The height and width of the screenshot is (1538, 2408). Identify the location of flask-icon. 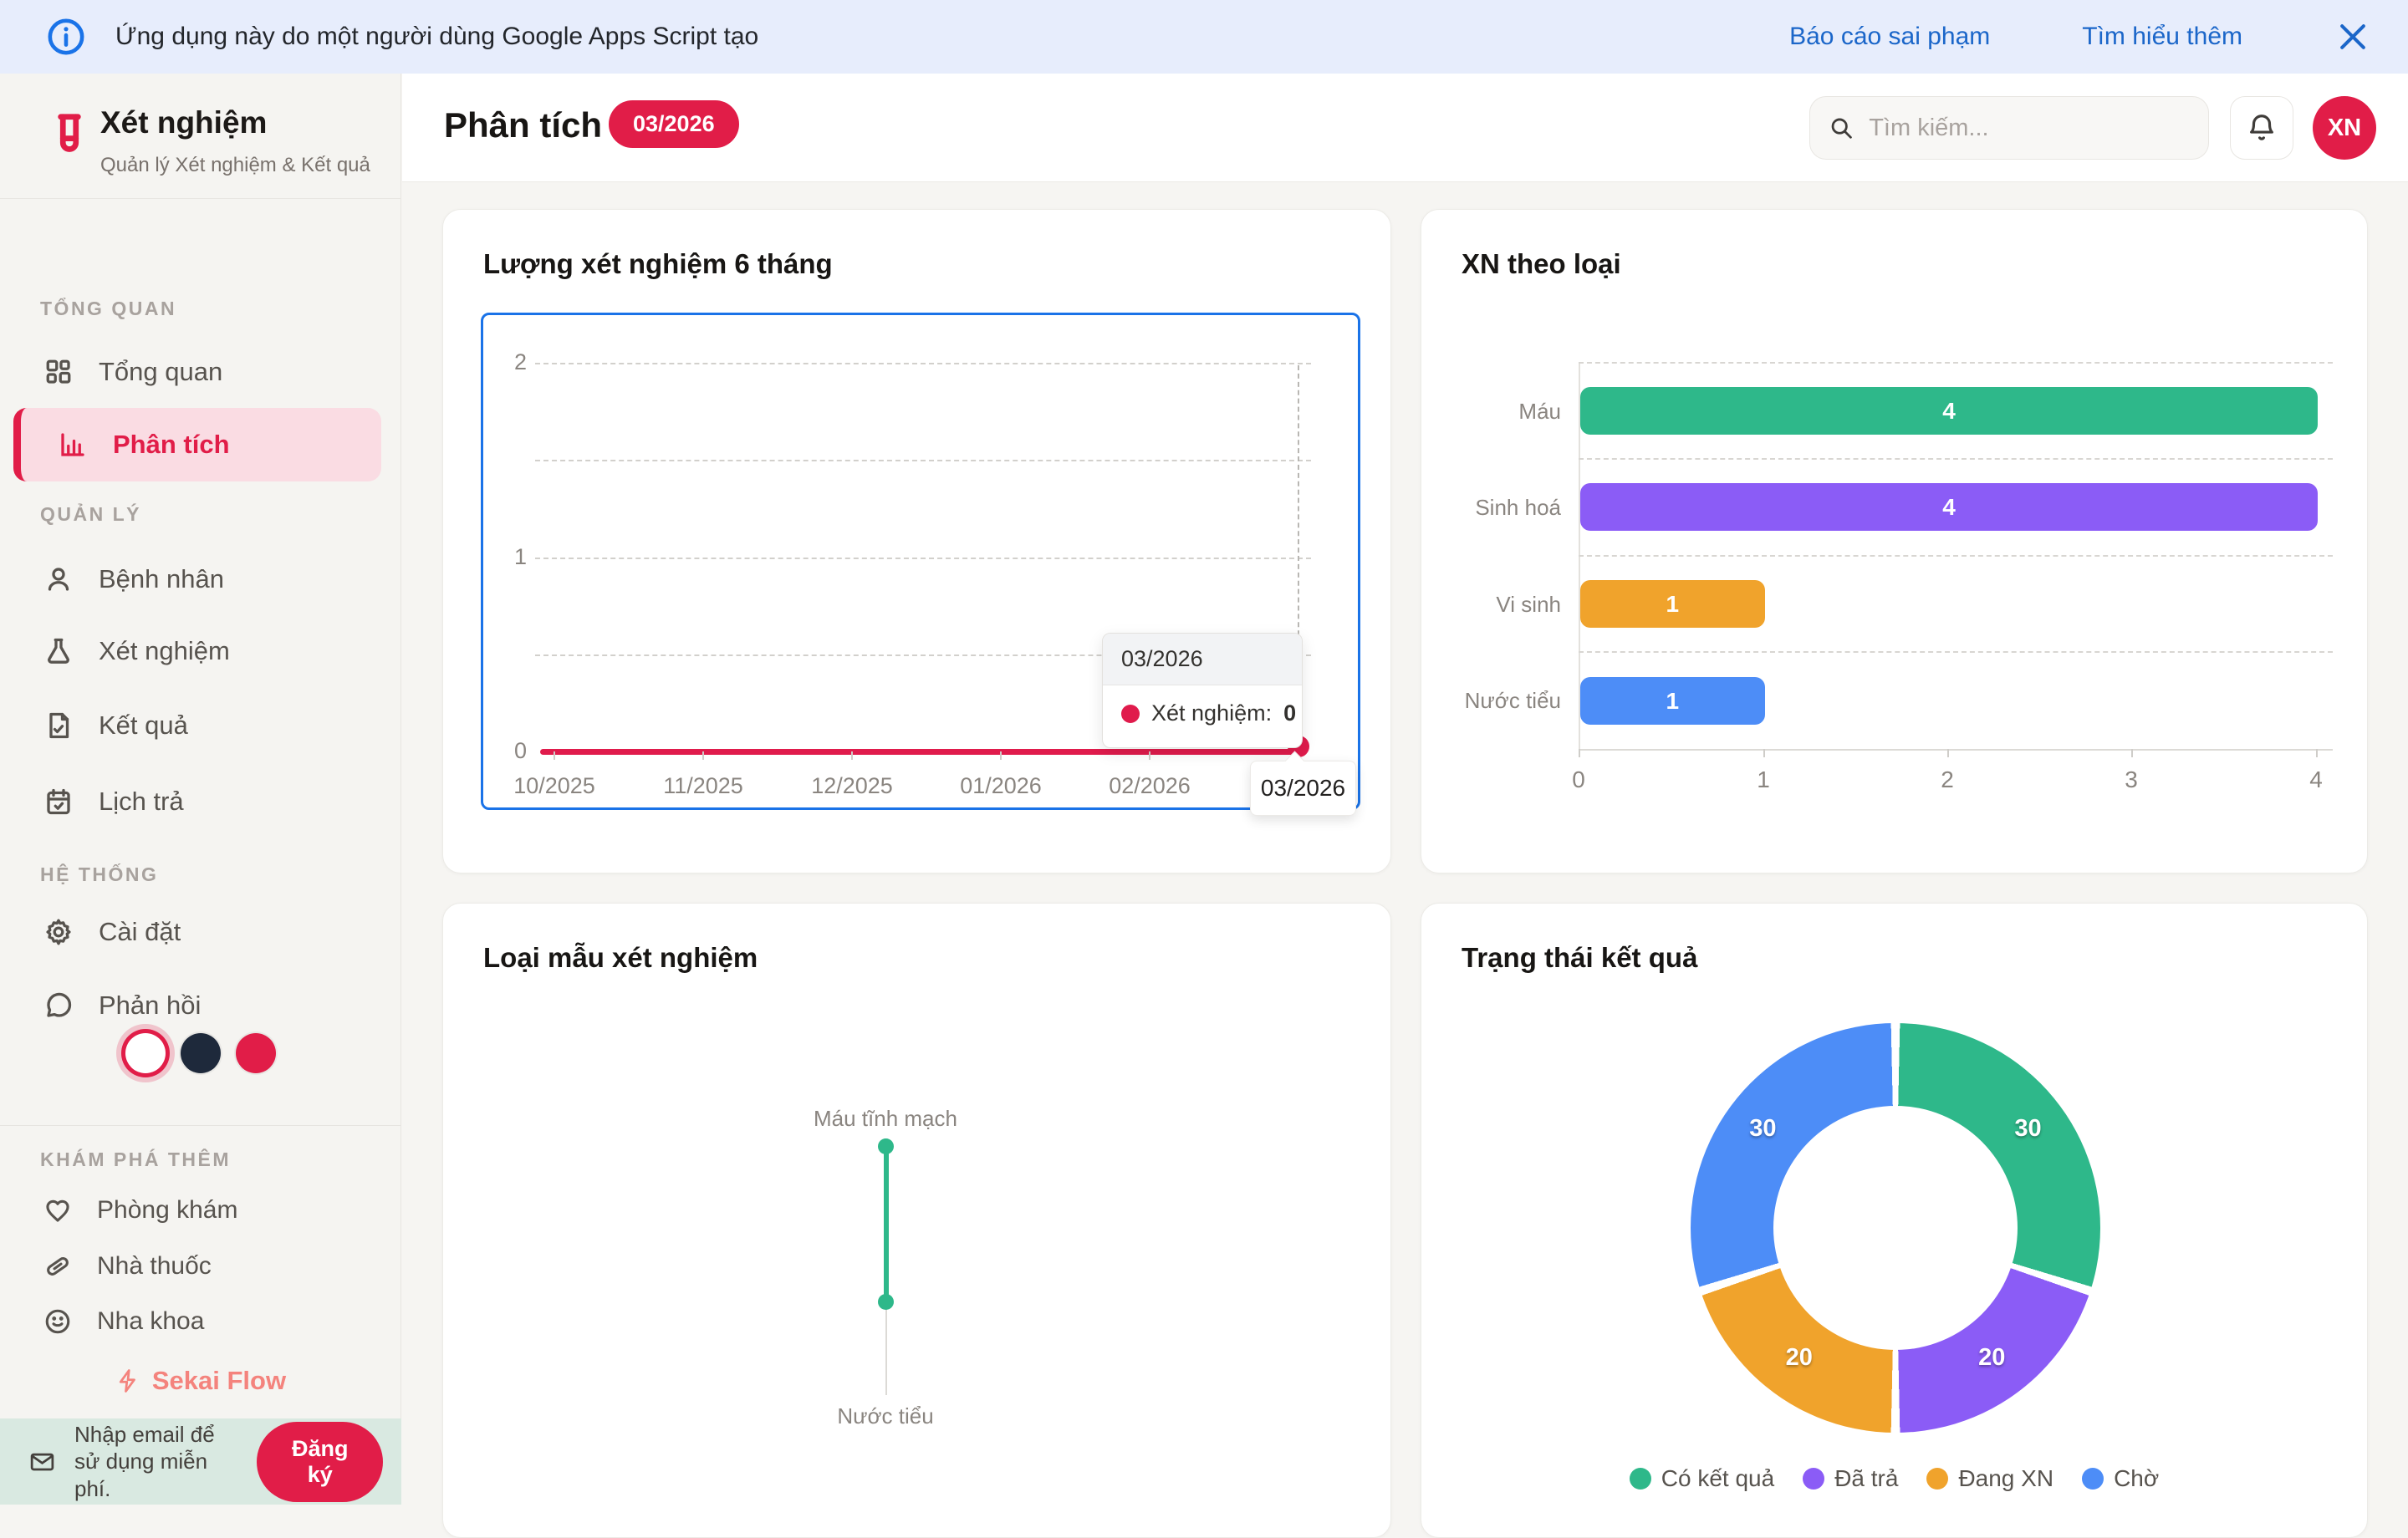
(59, 651).